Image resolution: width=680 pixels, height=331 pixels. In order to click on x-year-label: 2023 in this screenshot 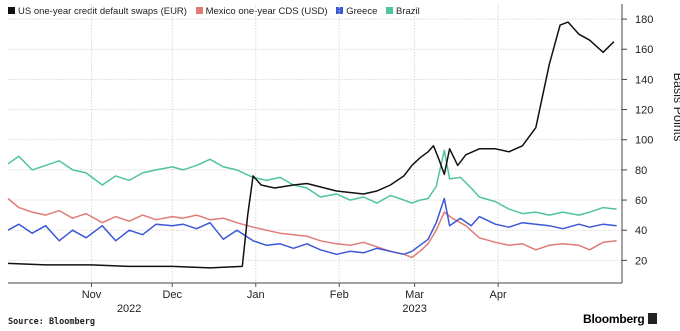, I will do `click(414, 309)`.